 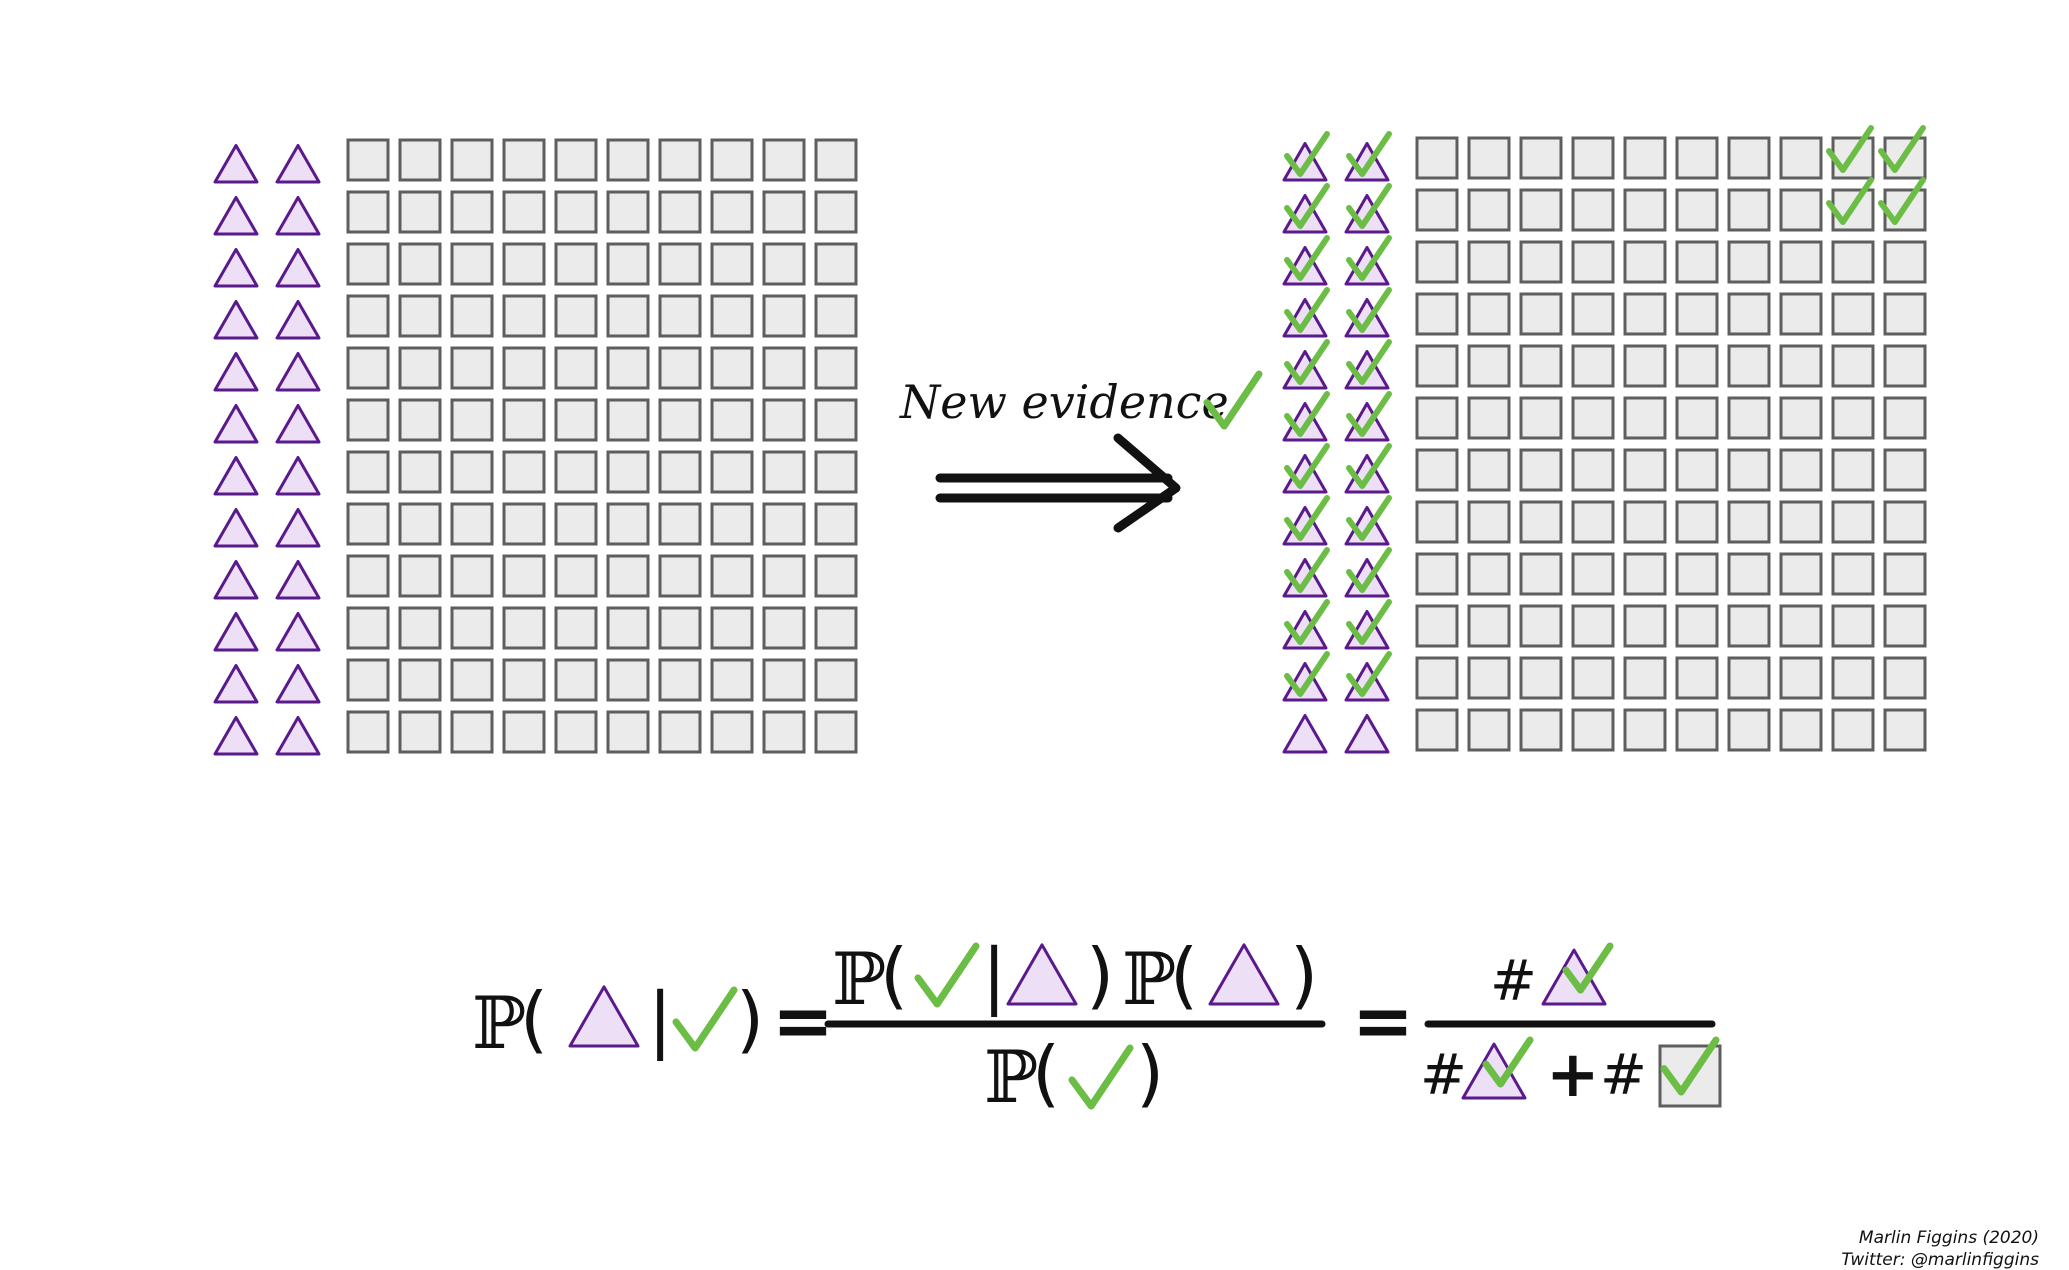 What do you see at coordinates (1149, 979) in the screenshot?
I see `formula-p-symbol: ℙ` at bounding box center [1149, 979].